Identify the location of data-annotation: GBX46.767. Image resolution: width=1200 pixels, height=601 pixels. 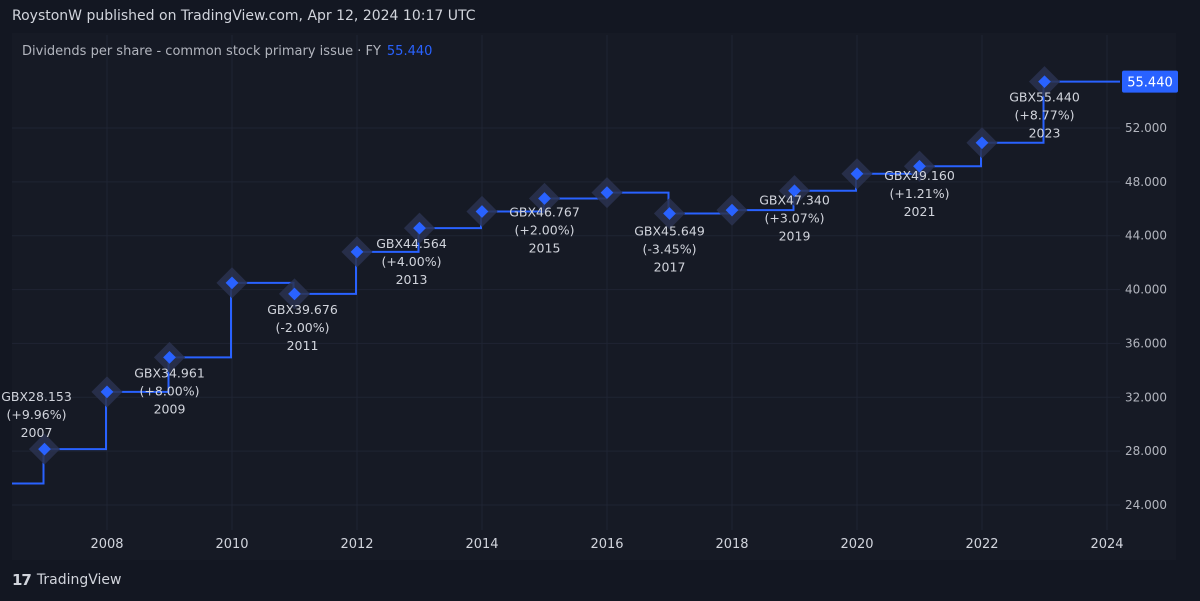
(544, 211).